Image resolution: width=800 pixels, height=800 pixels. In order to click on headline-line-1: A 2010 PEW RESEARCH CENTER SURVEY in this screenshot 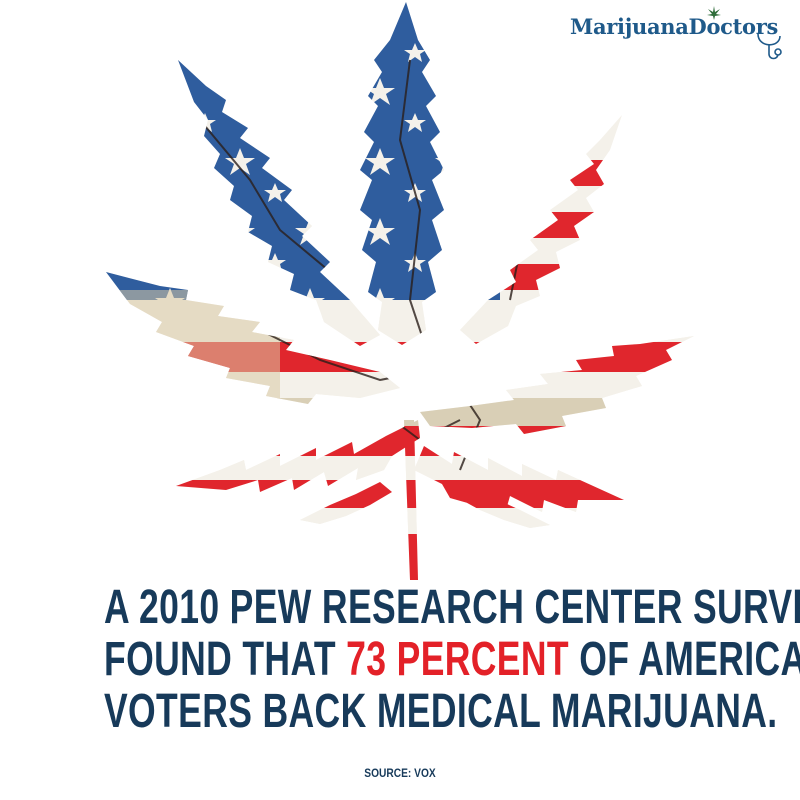, I will do `click(452, 607)`.